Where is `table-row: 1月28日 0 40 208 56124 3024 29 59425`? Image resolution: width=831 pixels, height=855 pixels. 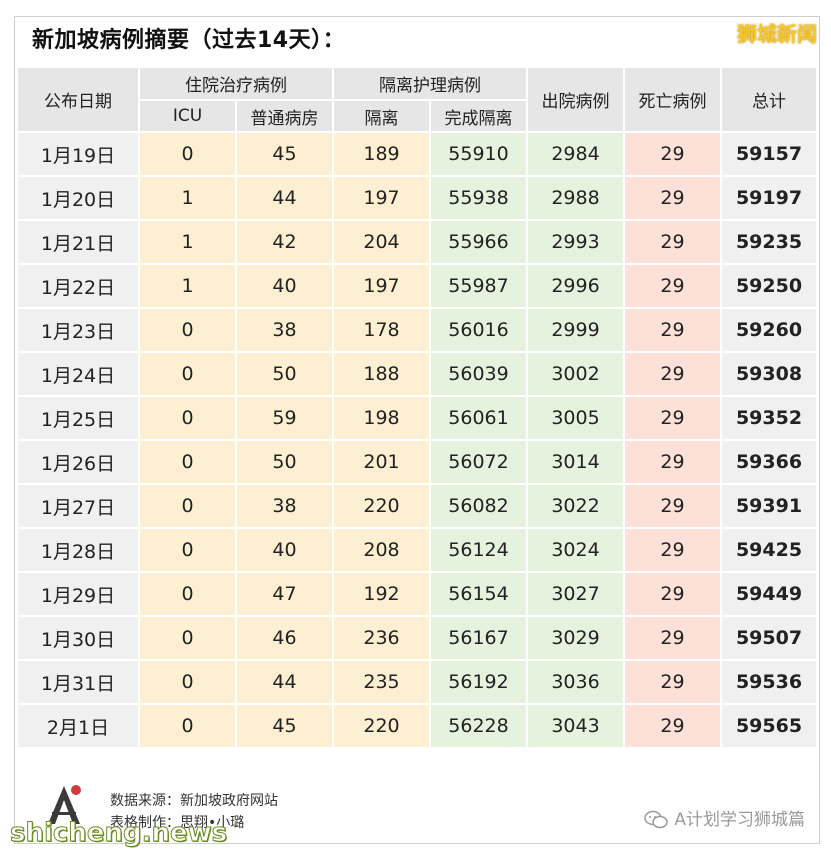 table-row: 1月28日 0 40 208 56124 3024 29 59425 is located at coordinates (417, 550).